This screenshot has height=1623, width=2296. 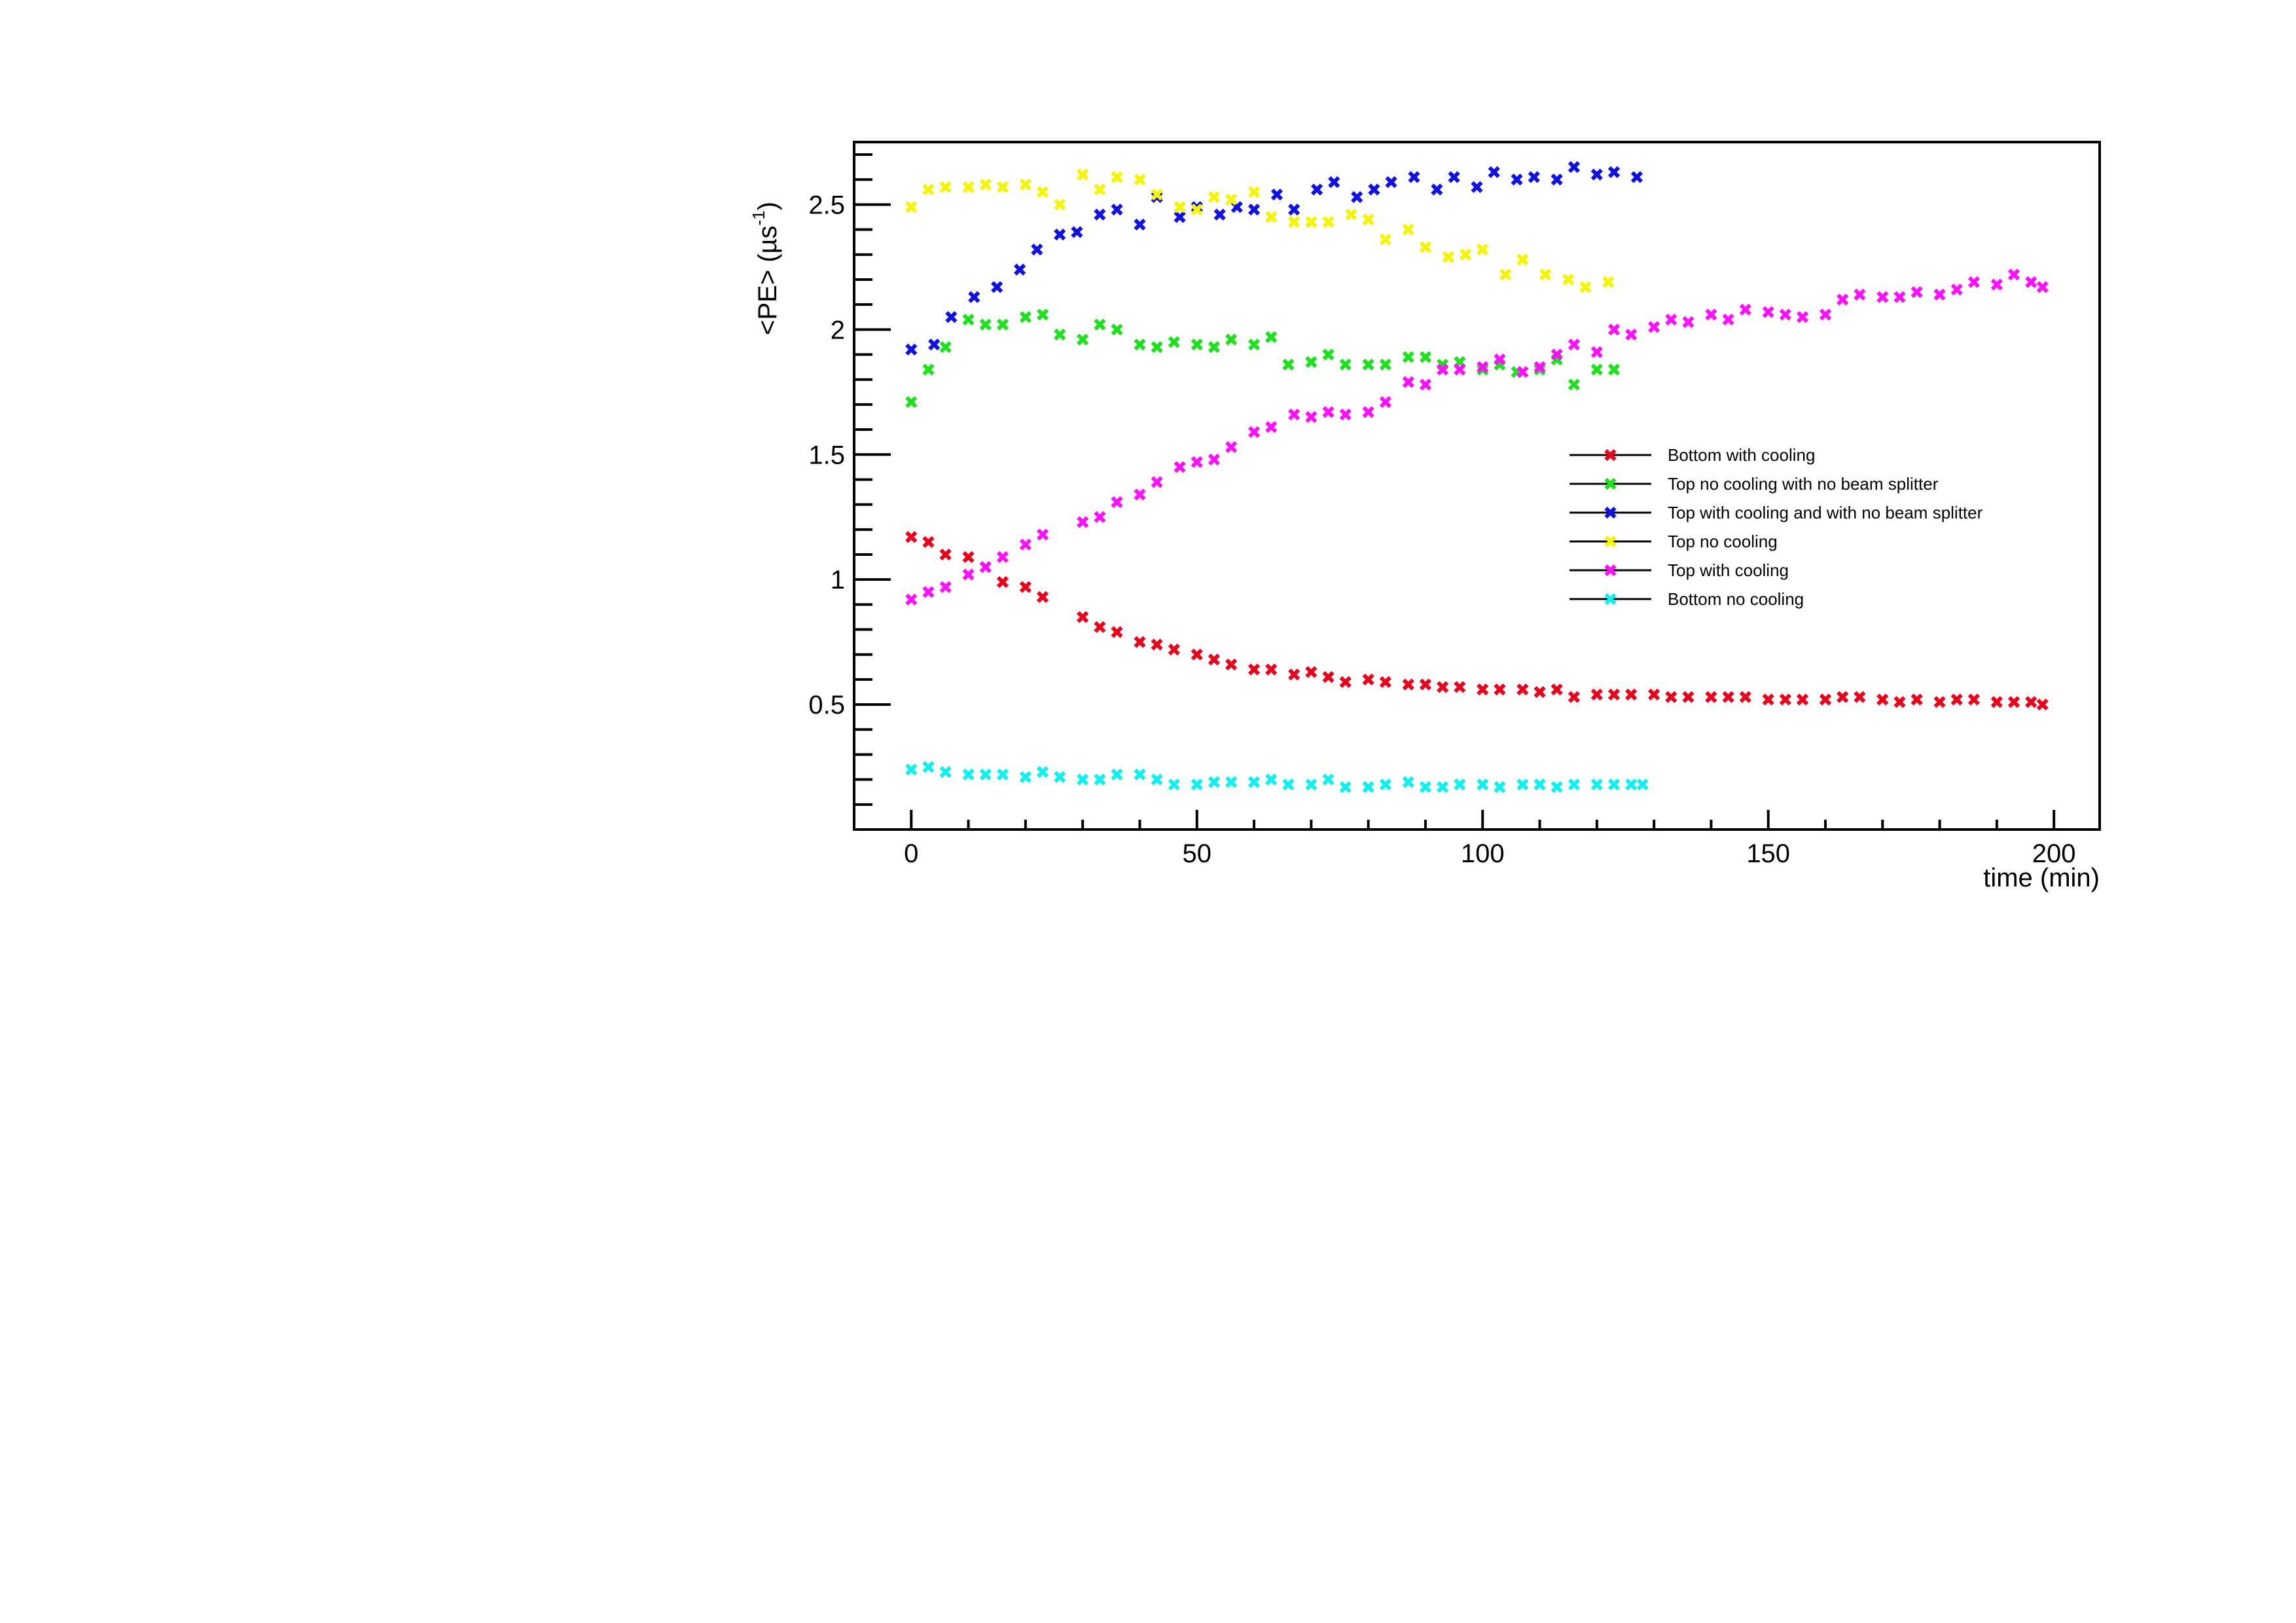 What do you see at coordinates (1483, 853) in the screenshot?
I see `x-tick-label: 100` at bounding box center [1483, 853].